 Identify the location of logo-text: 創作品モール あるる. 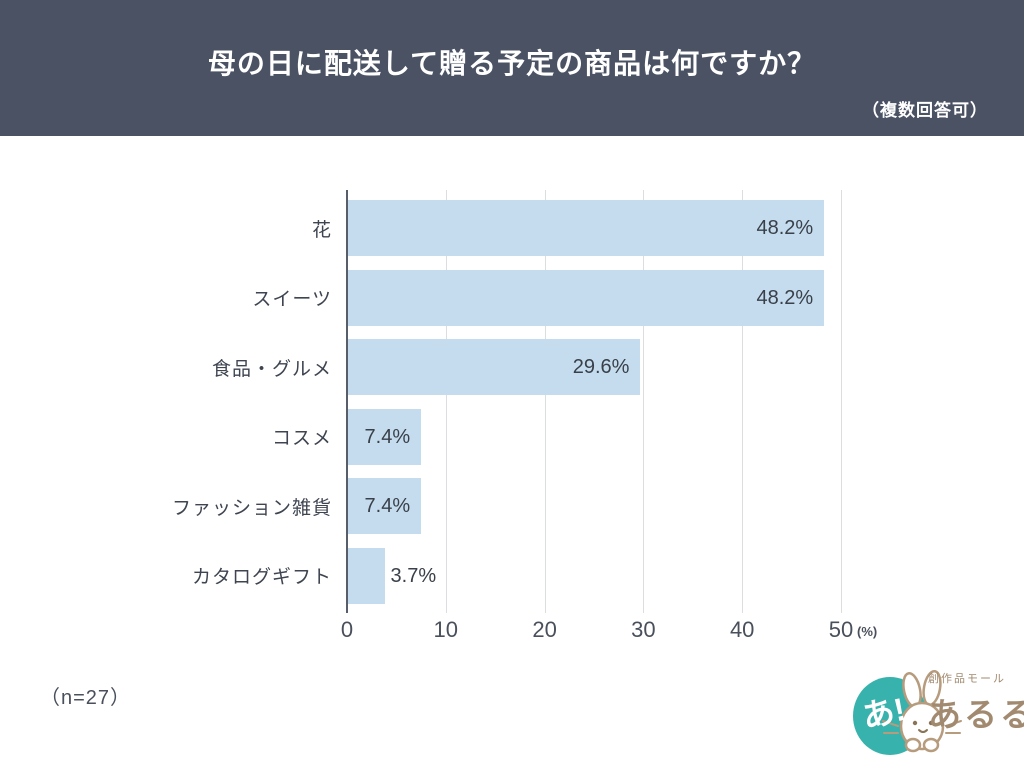
(976, 703).